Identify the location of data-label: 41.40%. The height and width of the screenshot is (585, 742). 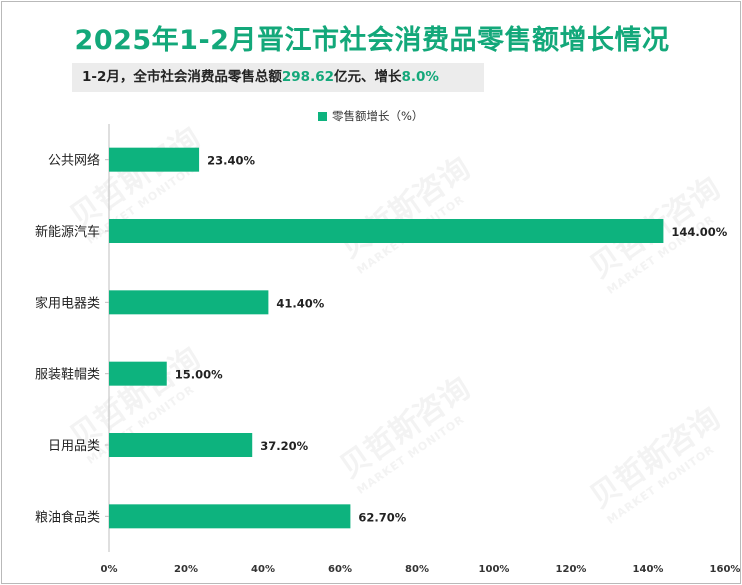
(300, 303).